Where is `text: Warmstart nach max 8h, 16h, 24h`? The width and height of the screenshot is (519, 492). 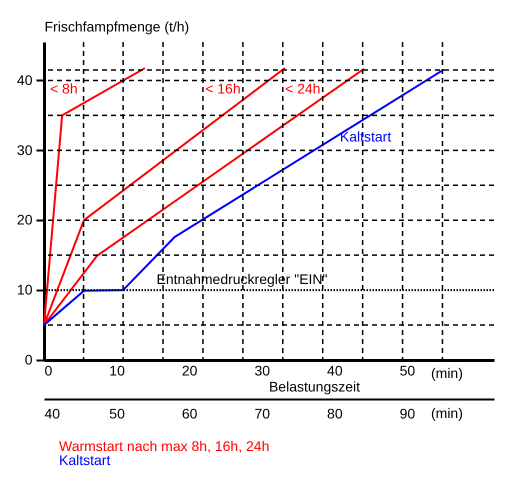 text: Warmstart nach max 8h, 16h, 24h is located at coordinates (164, 446).